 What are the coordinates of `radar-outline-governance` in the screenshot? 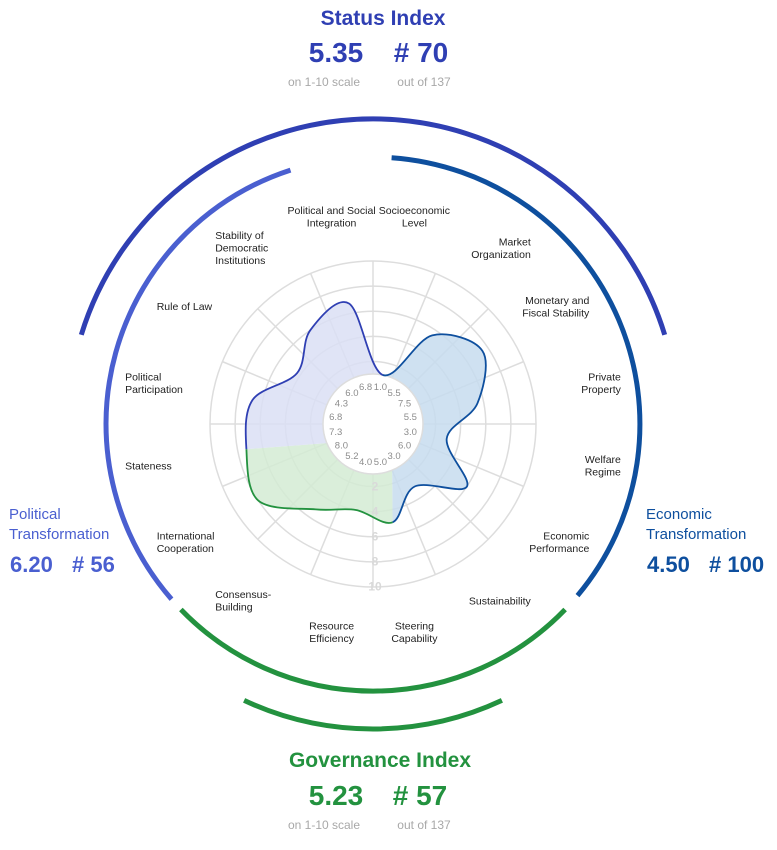 It's located at (319, 486).